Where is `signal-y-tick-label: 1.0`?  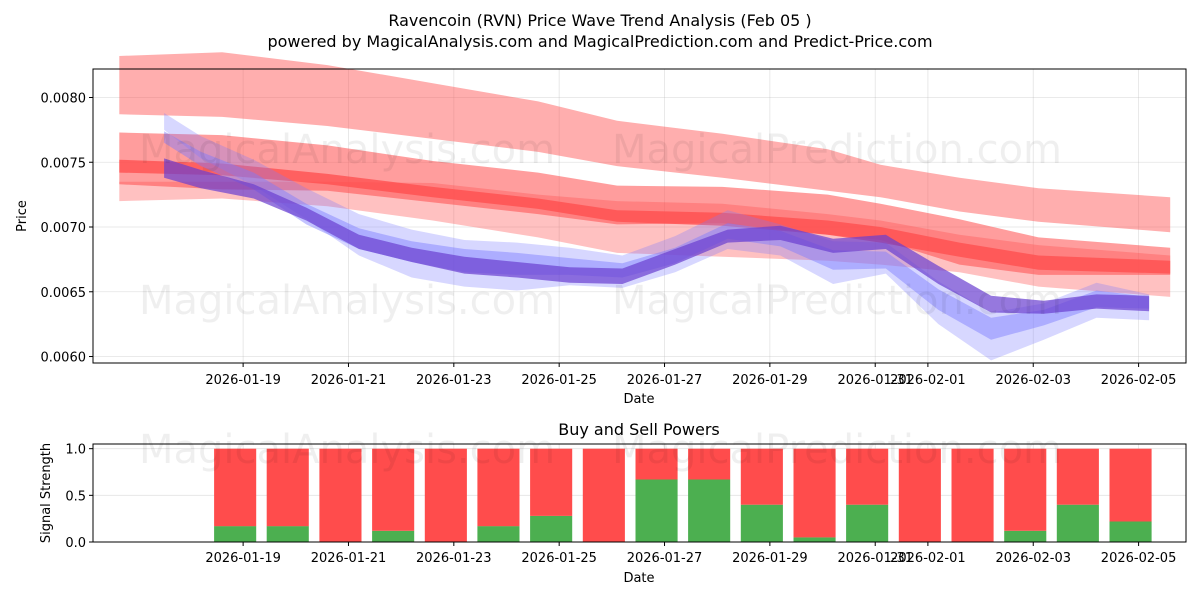 signal-y-tick-label: 1.0 is located at coordinates (75, 450).